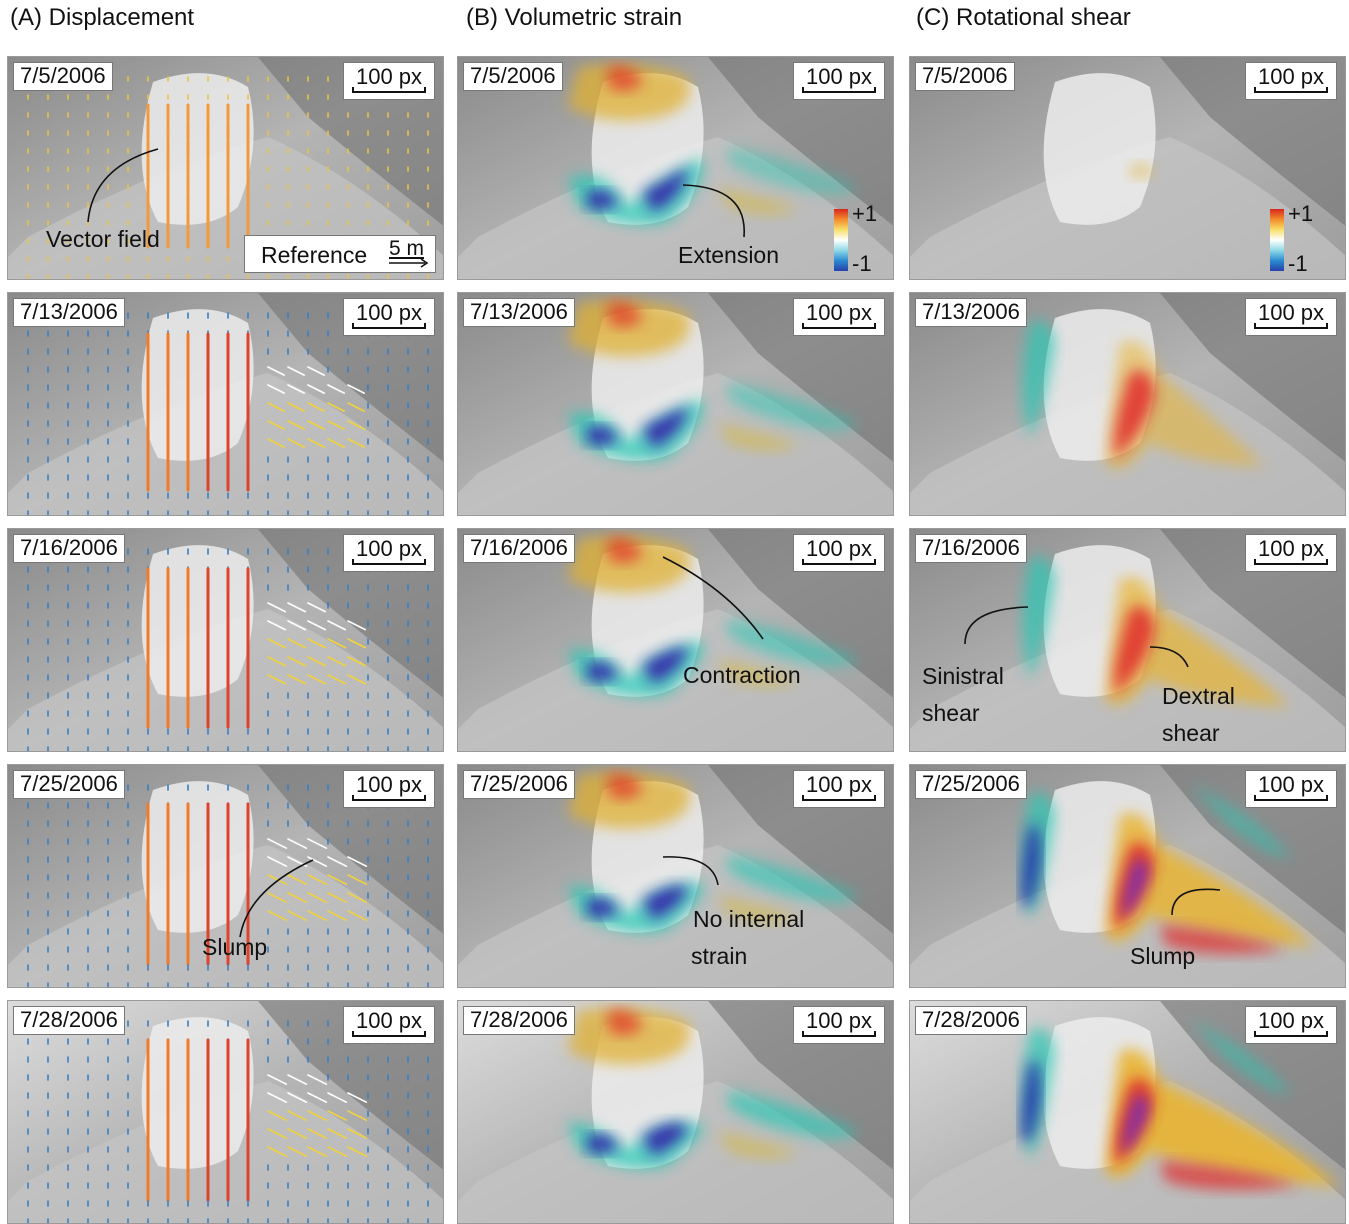 The height and width of the screenshot is (1224, 1349). I want to click on panel-volumetric-strain-row-4: 7/25/2006 100 px No internal strain, so click(675, 876).